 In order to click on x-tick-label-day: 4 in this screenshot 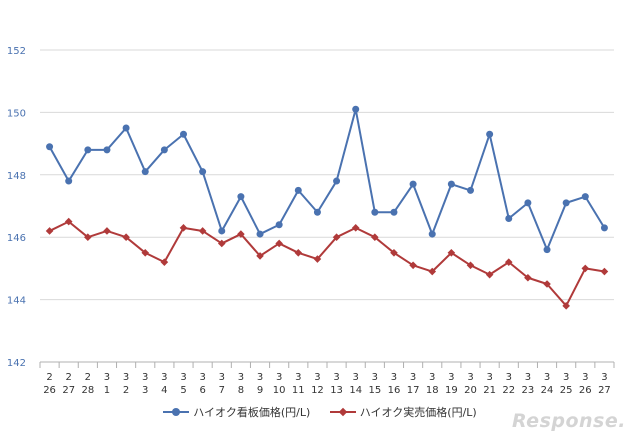, I will do `click(164, 390)`.